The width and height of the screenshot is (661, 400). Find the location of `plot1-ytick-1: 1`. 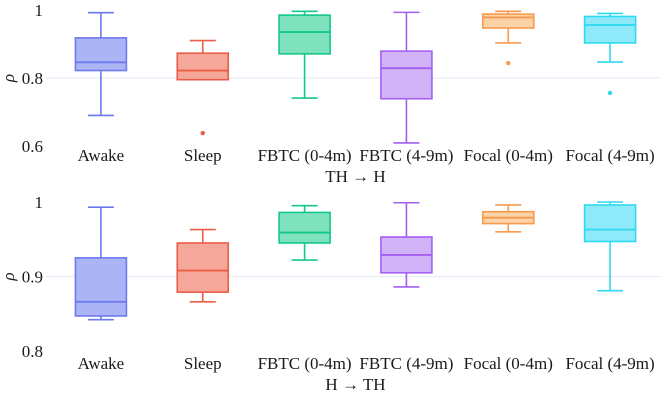

plot1-ytick-1: 1 is located at coordinates (39, 202).